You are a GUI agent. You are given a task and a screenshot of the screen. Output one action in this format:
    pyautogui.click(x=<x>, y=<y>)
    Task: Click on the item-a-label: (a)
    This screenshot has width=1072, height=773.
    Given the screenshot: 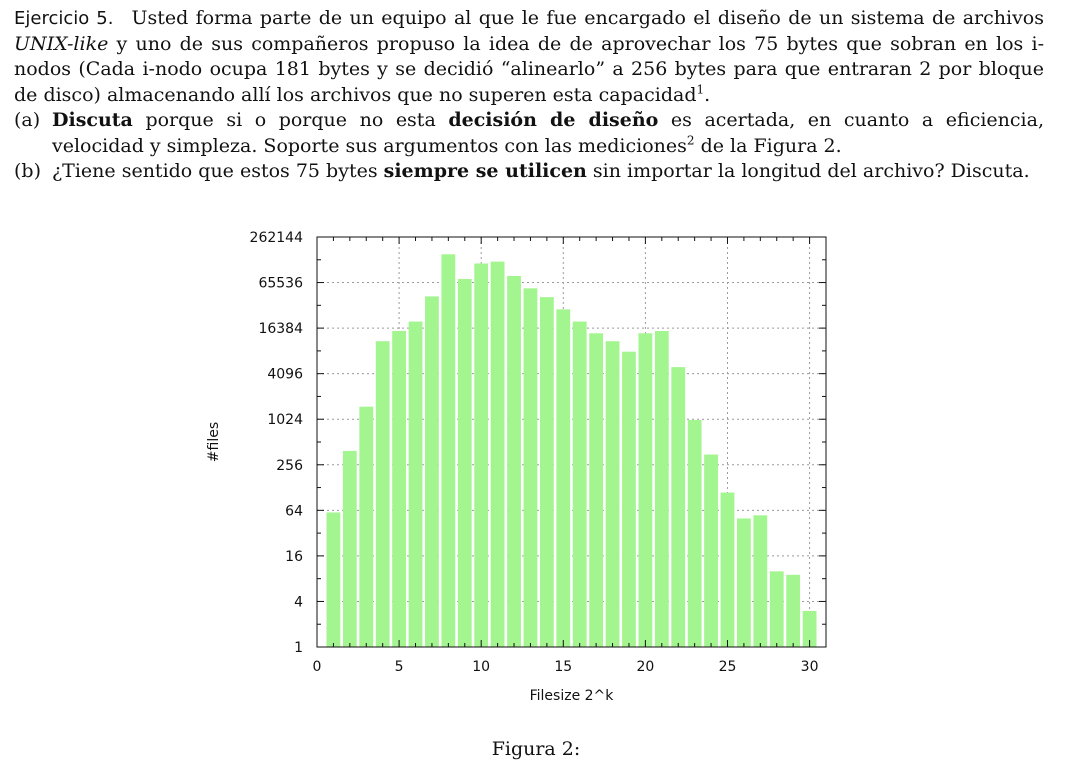 What is the action you would take?
    pyautogui.click(x=27, y=120)
    